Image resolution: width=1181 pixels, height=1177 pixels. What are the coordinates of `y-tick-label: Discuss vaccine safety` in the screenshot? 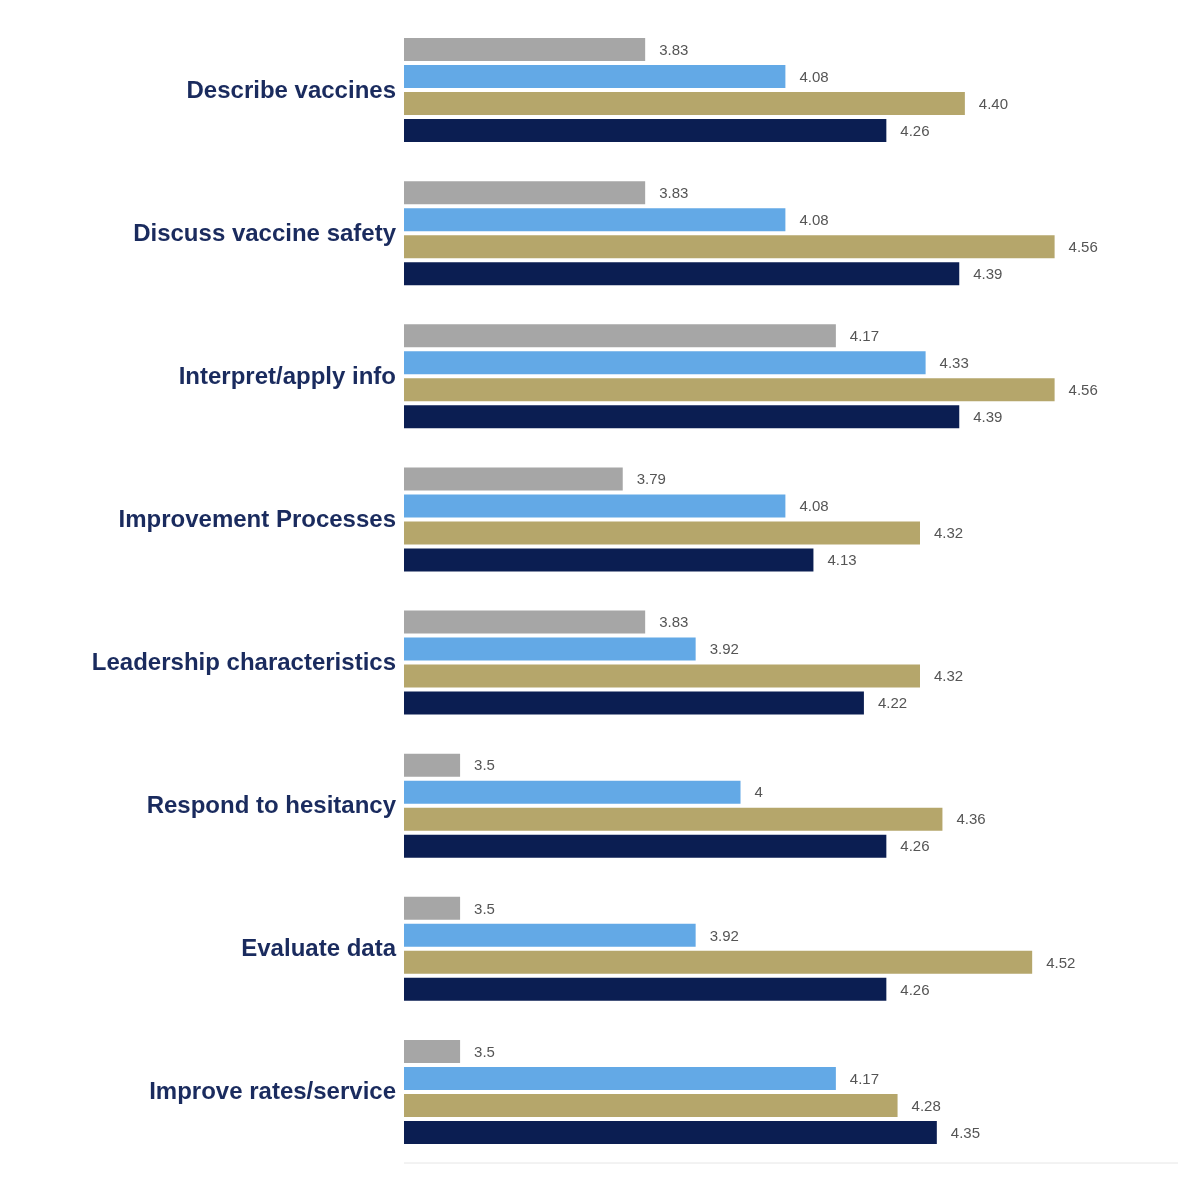 It's located at (265, 232).